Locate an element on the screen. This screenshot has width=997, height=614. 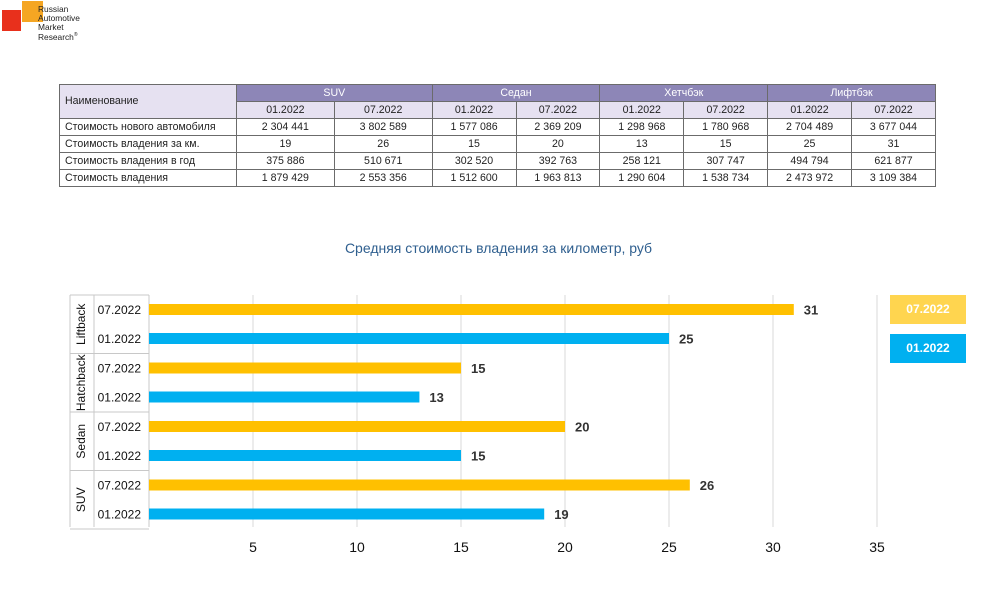
category-group-label: SUV is located at coordinates (81, 499).